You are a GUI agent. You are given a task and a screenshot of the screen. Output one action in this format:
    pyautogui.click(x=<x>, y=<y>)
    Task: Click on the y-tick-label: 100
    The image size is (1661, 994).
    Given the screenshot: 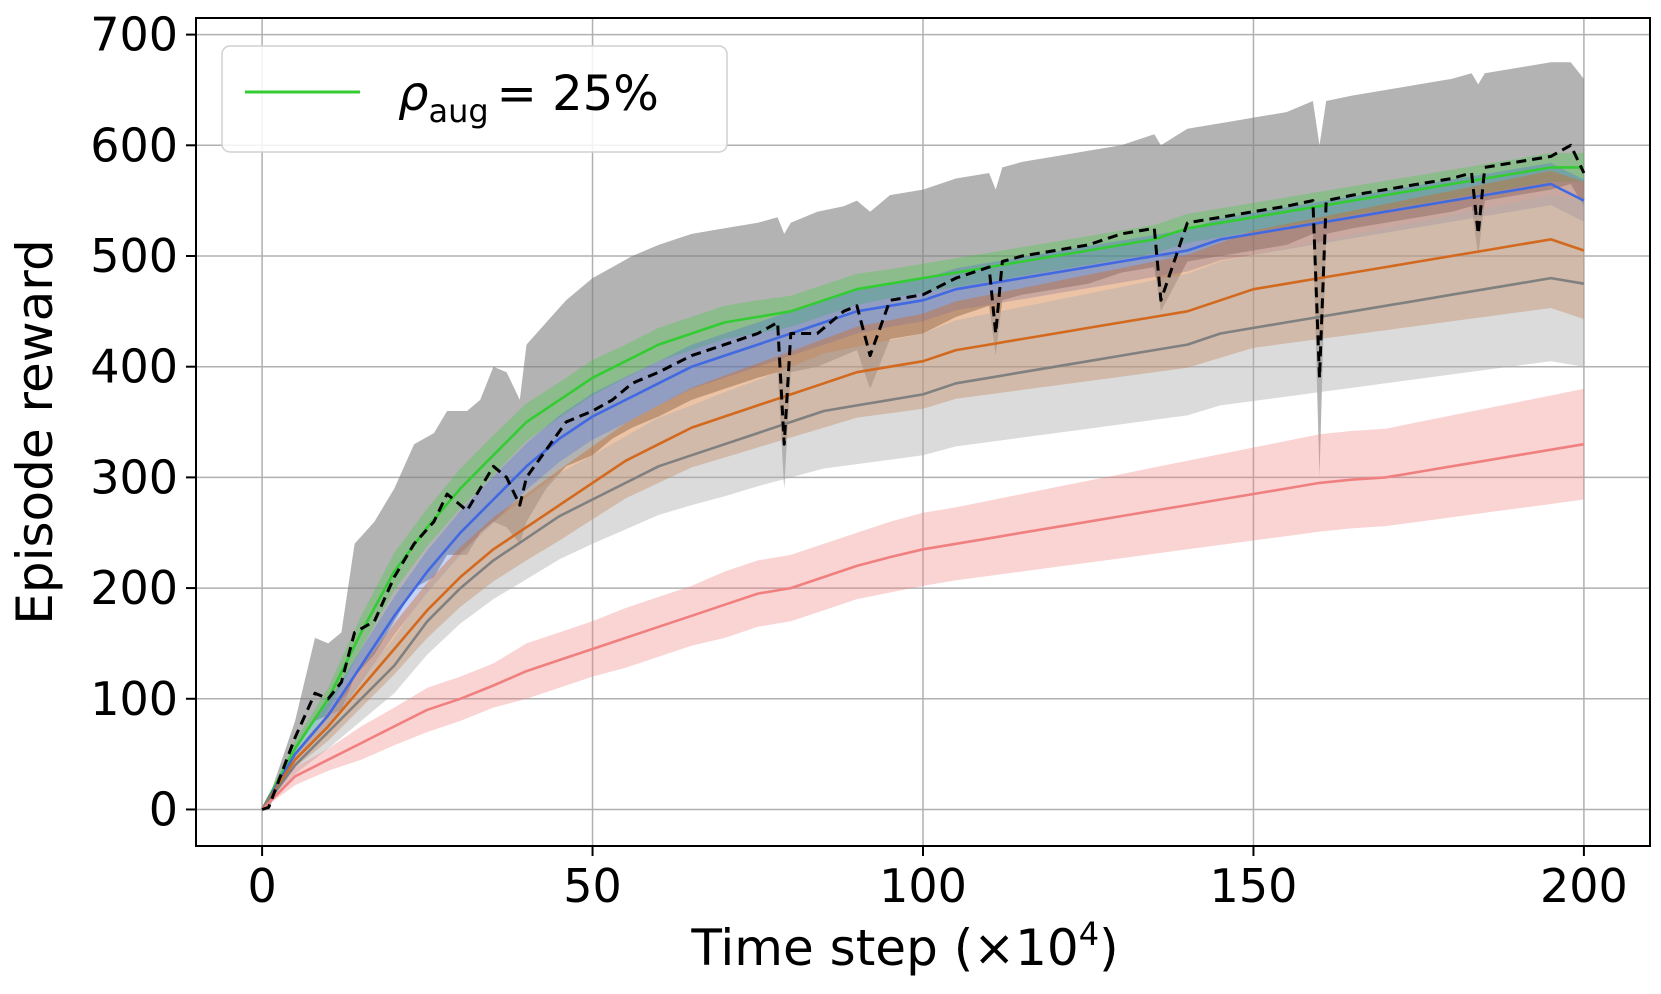 What is the action you would take?
    pyautogui.click(x=134, y=699)
    